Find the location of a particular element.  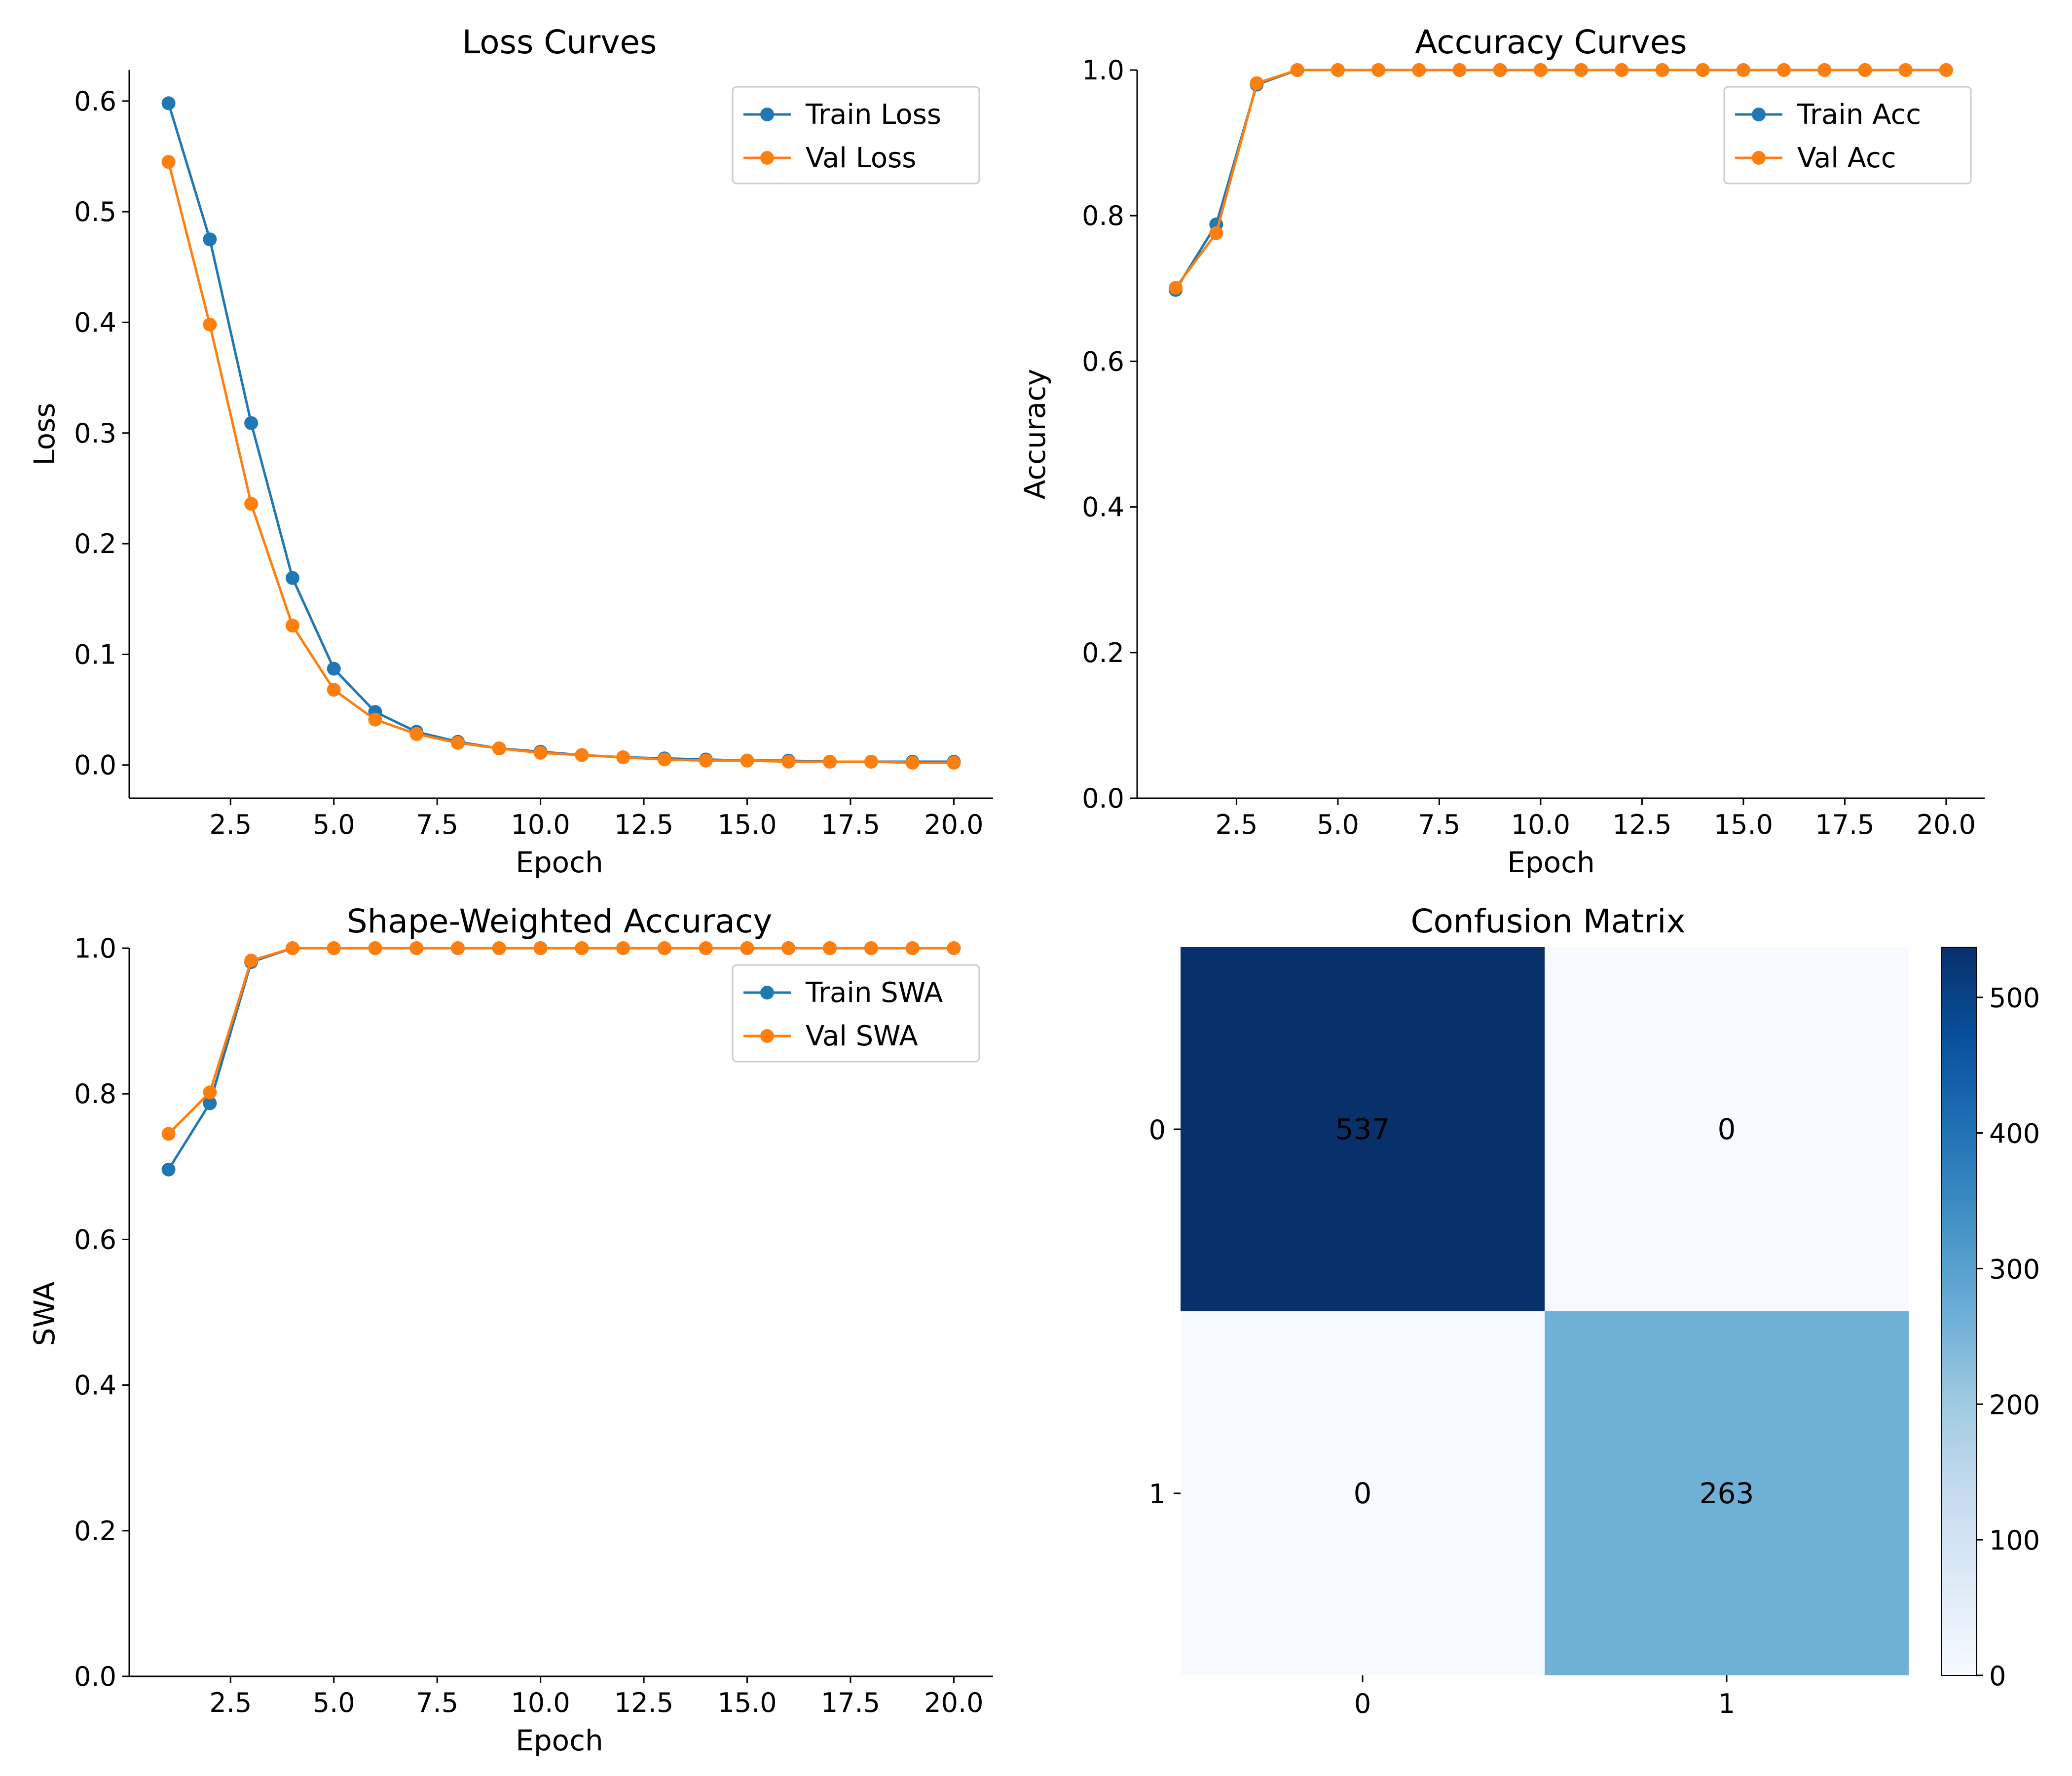

accuracy-y-tick-label: 0.6 is located at coordinates (1103, 362).